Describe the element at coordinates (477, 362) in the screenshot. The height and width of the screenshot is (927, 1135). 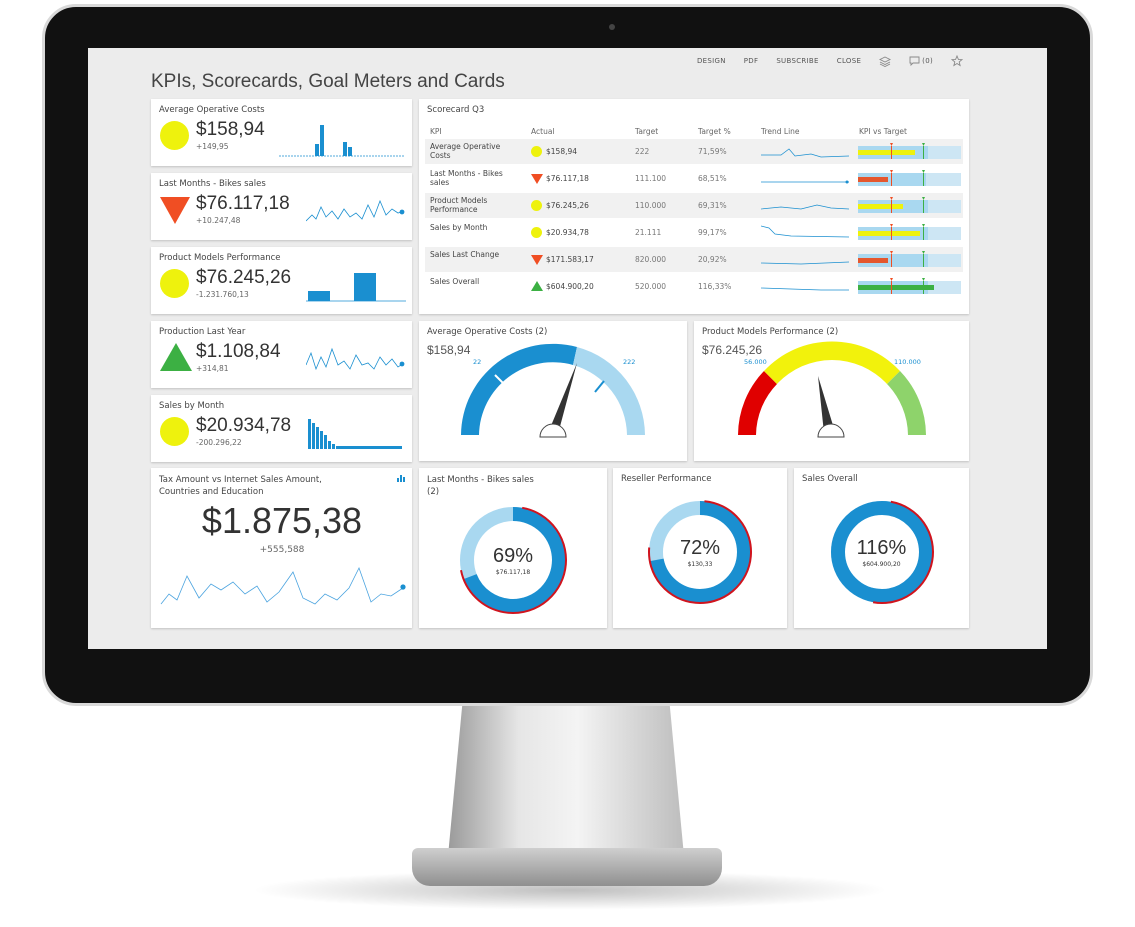
I see `gauge-min-label: 22` at that location.